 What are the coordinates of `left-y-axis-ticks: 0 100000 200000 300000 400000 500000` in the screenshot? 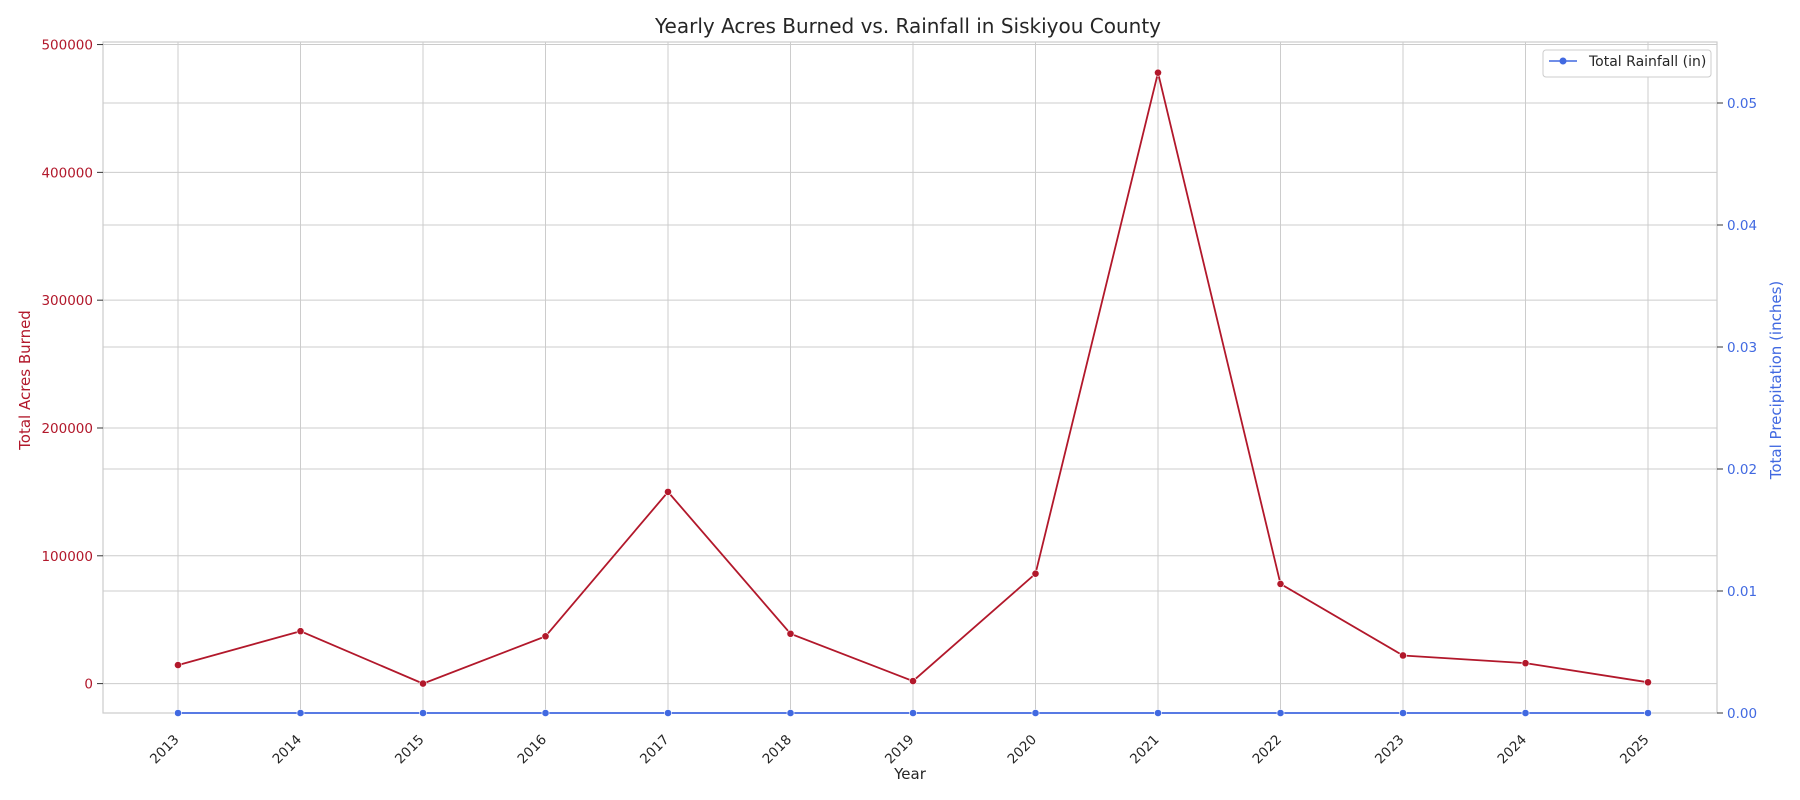 It's located at (72, 365).